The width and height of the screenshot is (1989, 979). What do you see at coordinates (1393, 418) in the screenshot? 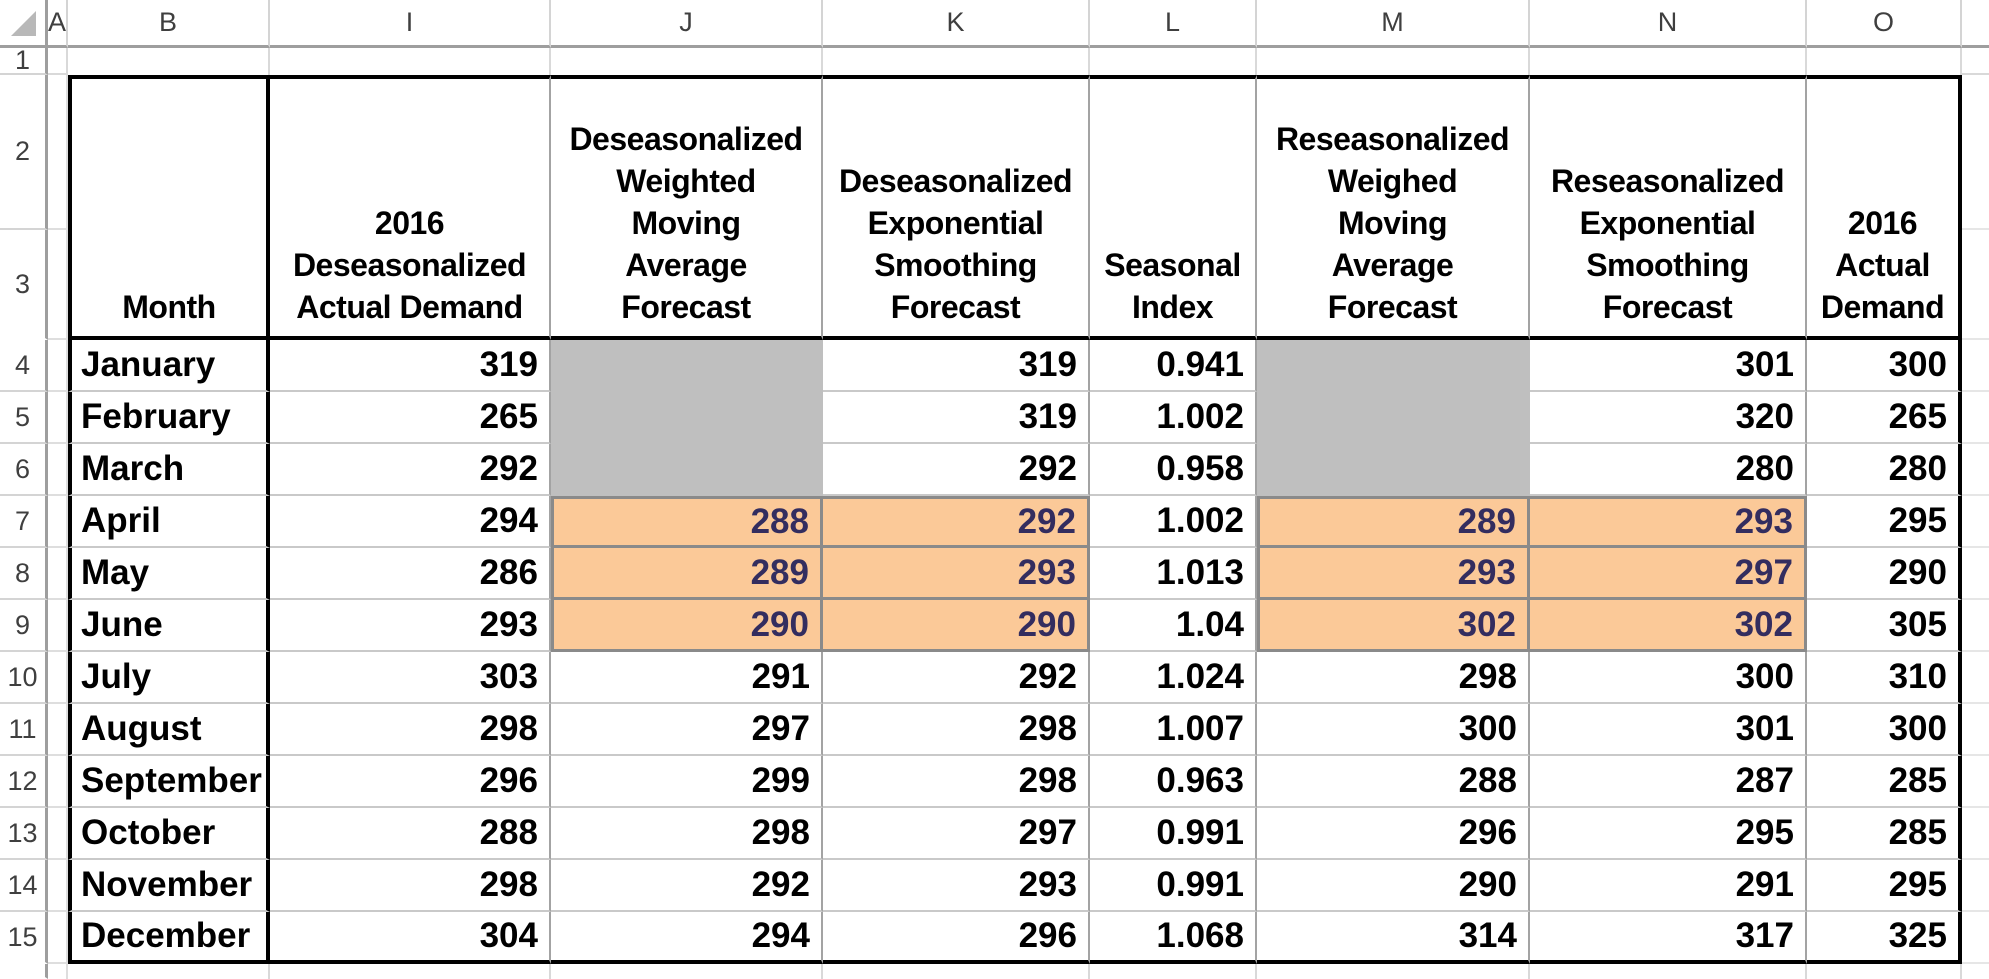
I see `cell-M5` at bounding box center [1393, 418].